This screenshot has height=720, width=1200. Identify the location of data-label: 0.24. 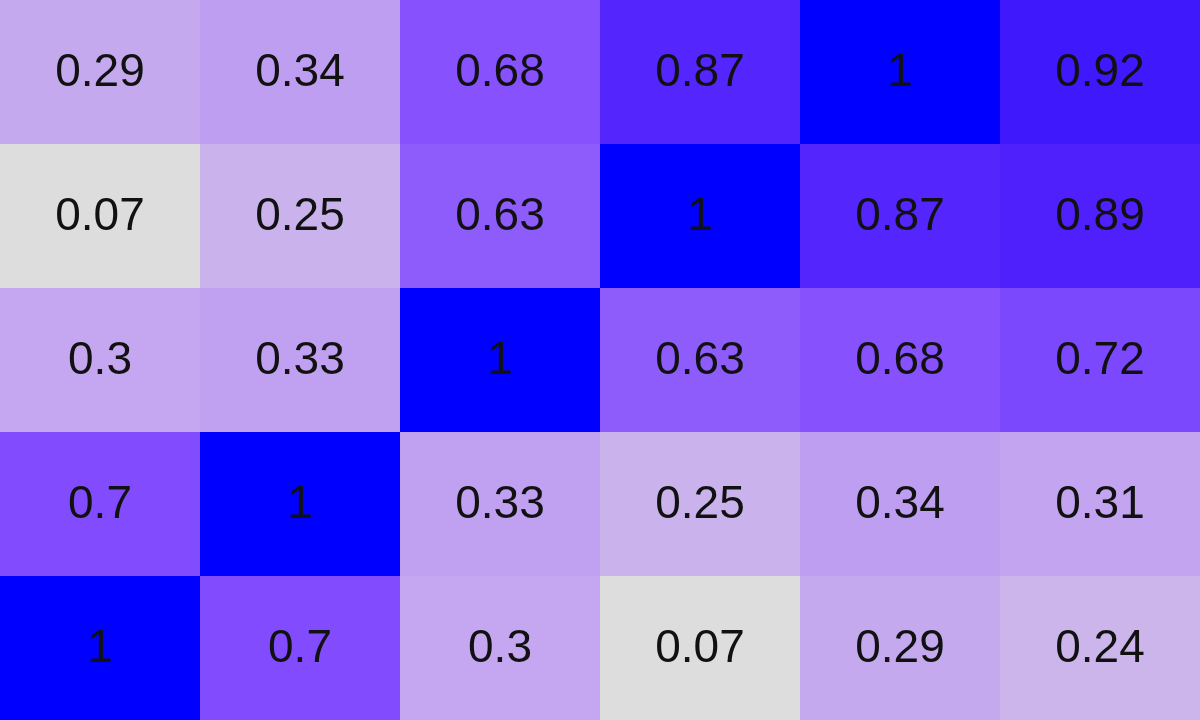
(1100, 646).